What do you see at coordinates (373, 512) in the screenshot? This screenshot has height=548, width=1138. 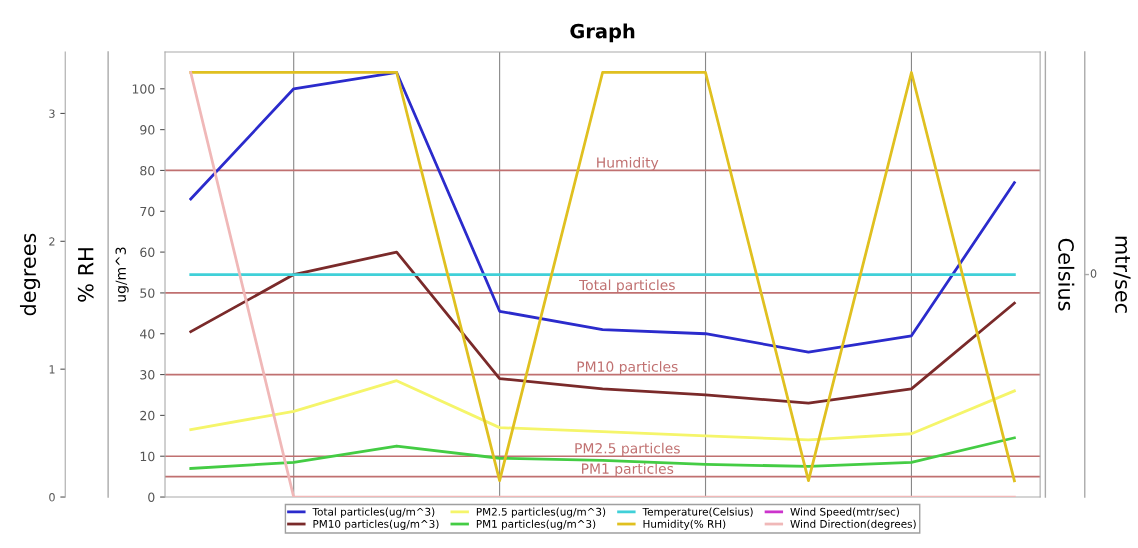 I see `legend-label: Total particles(ug/m^3)` at bounding box center [373, 512].